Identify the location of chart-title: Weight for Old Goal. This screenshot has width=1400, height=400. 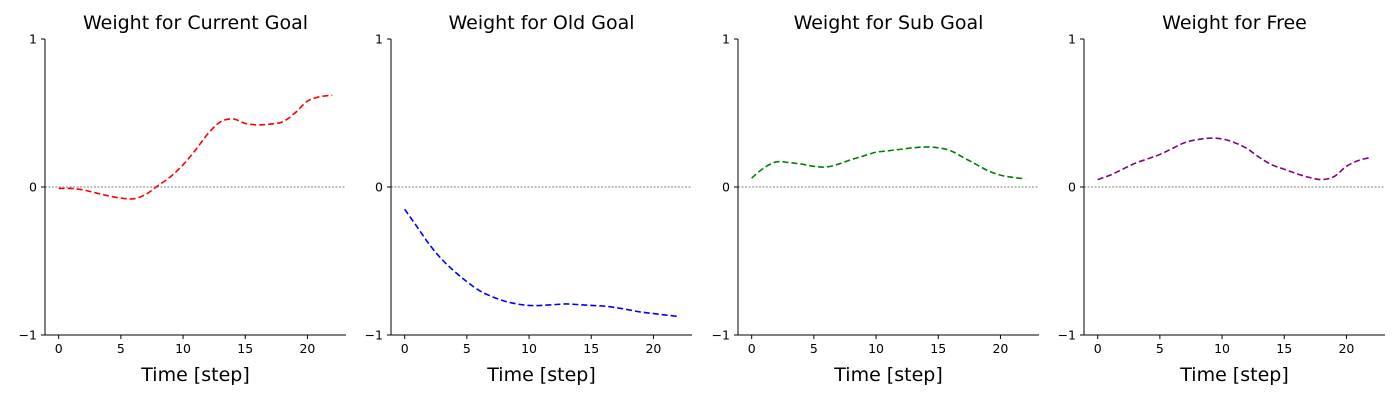
(541, 23).